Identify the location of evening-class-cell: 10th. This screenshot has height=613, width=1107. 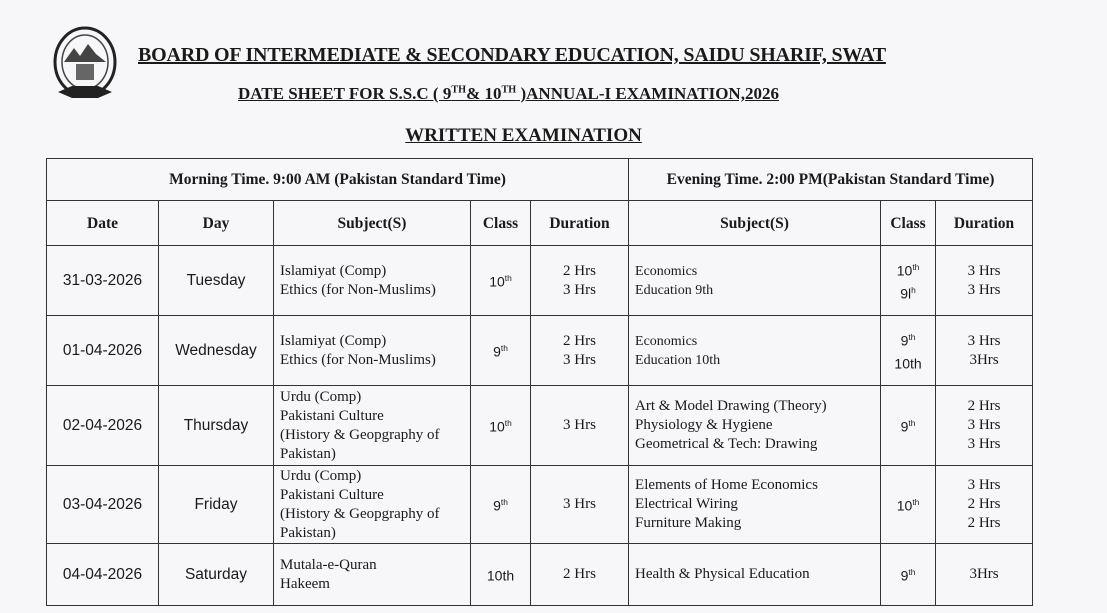
(908, 504).